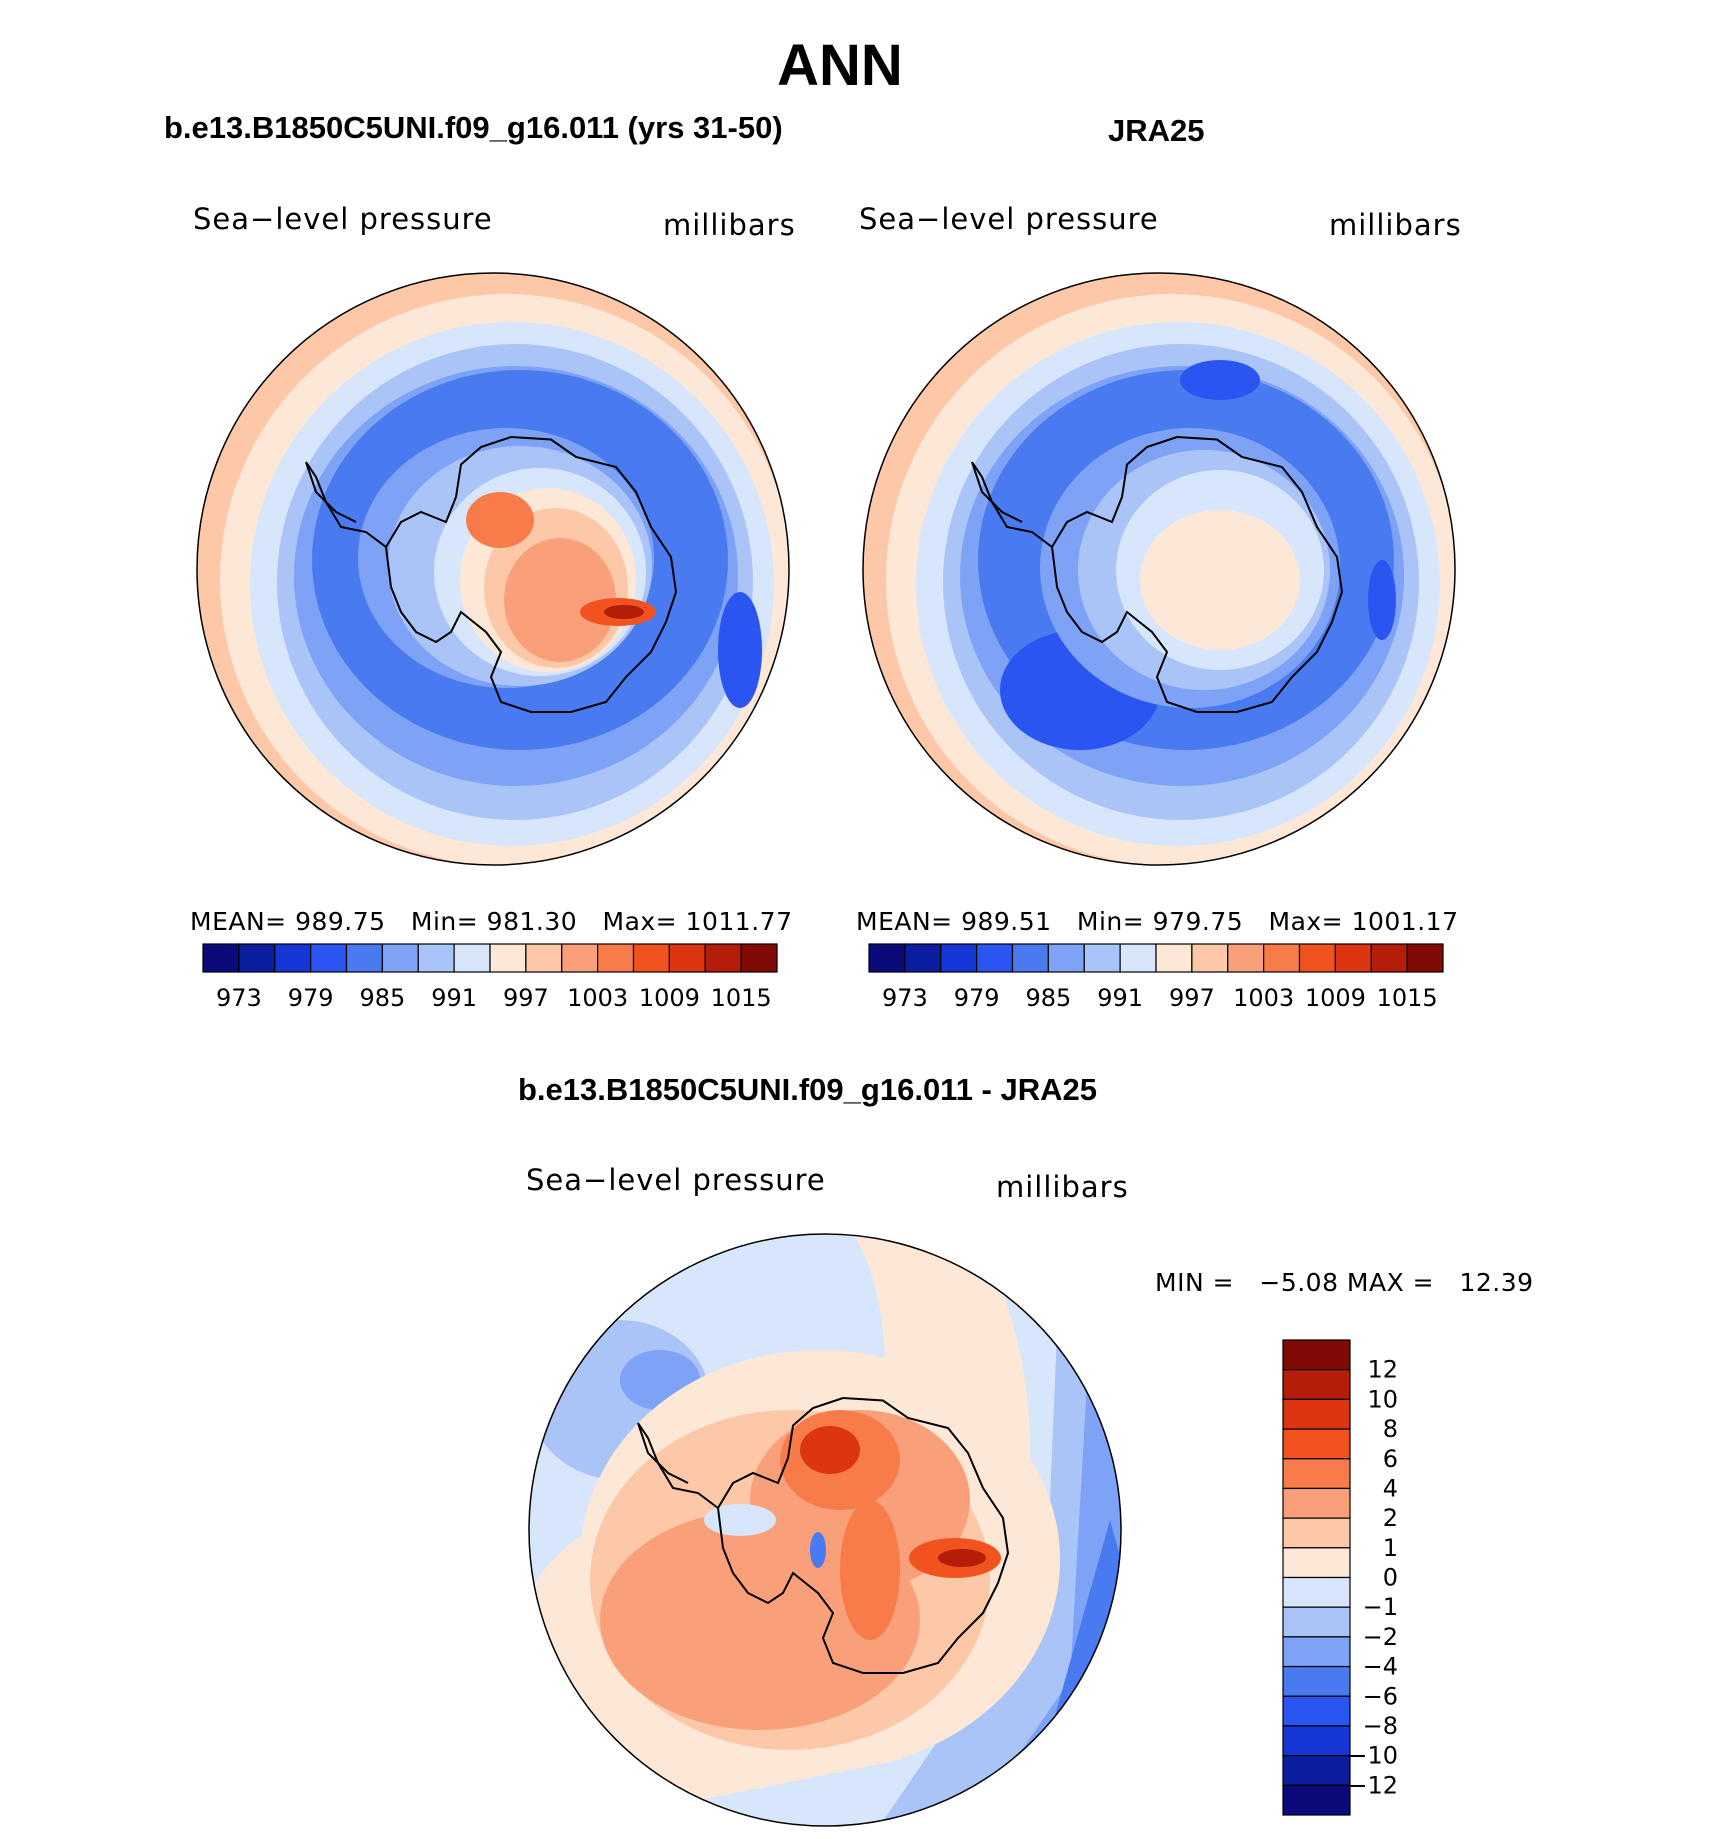 Image resolution: width=1710 pixels, height=1839 pixels. Describe the element at coordinates (454, 998) in the screenshot. I see `colorbar-1-tick-label: 991` at that location.